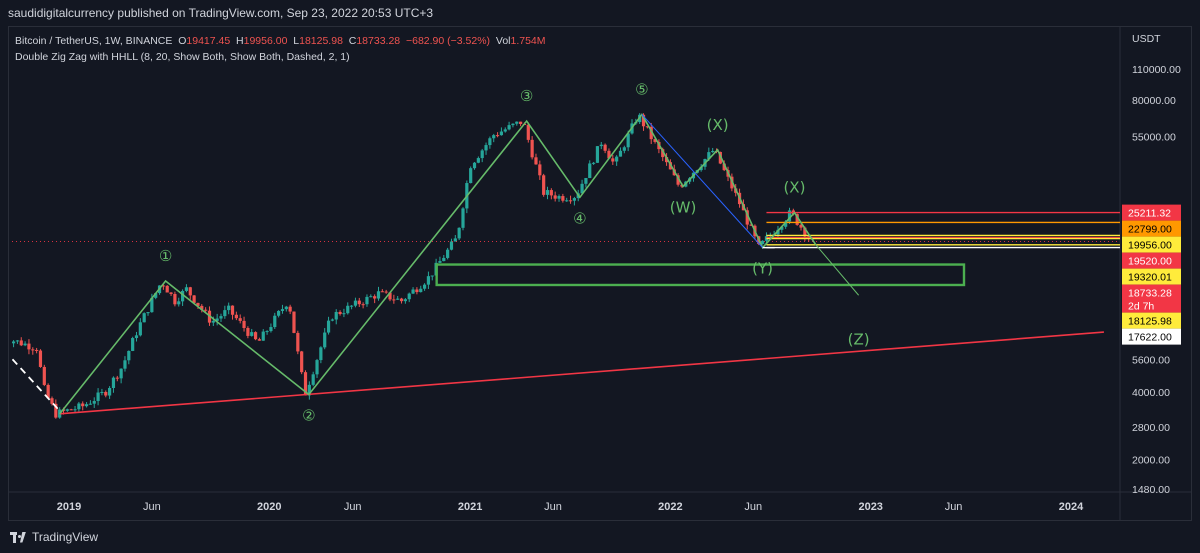 This screenshot has height=553, width=1200. I want to click on price-level-tag: 25211.32, so click(1151, 212).